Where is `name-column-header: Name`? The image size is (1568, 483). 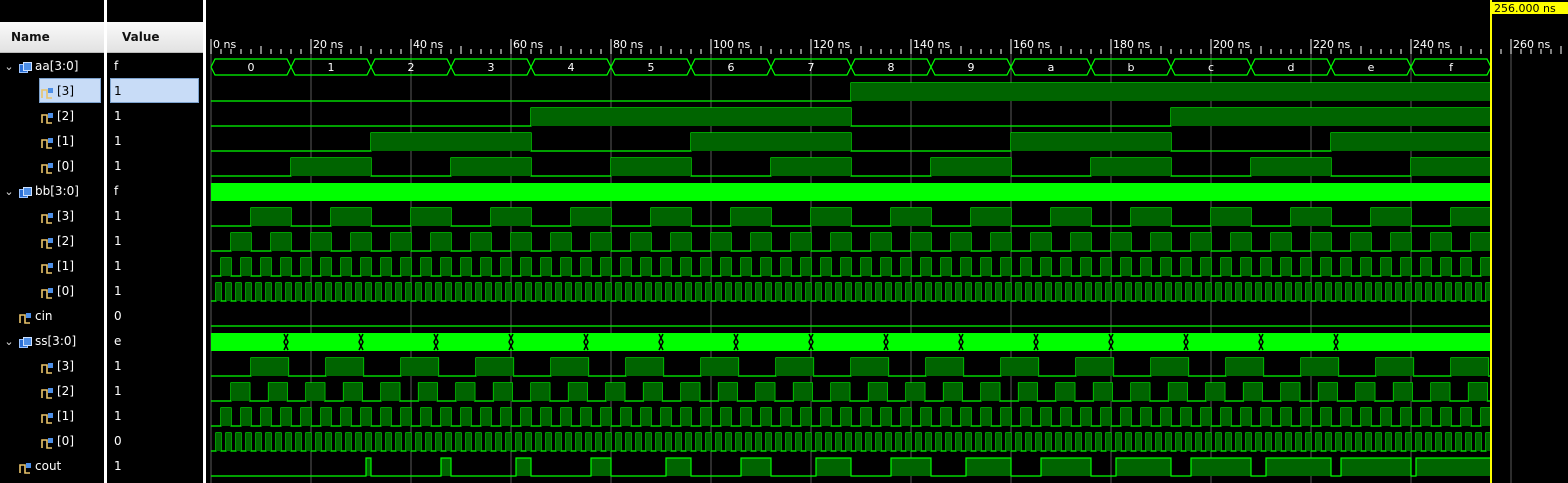
name-column-header: Name is located at coordinates (52, 37).